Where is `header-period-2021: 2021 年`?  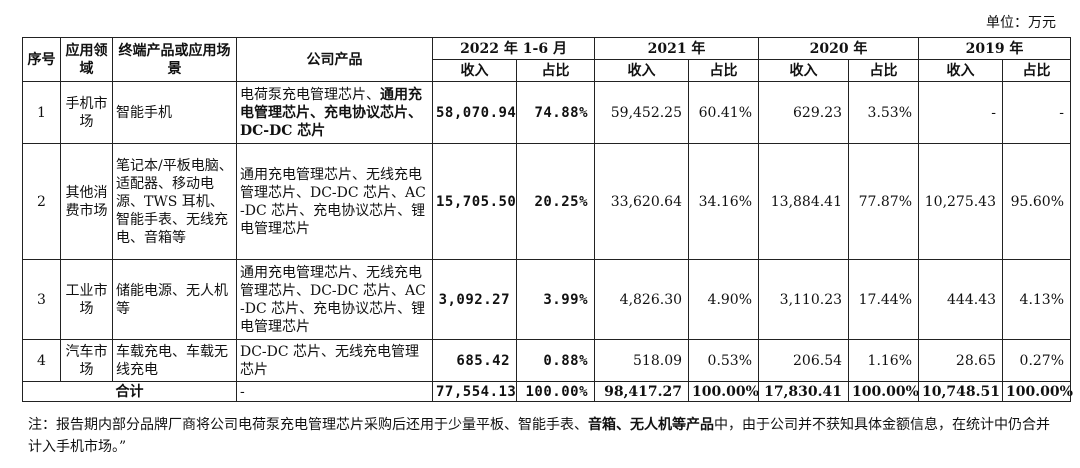 header-period-2021: 2021 年 is located at coordinates (677, 48).